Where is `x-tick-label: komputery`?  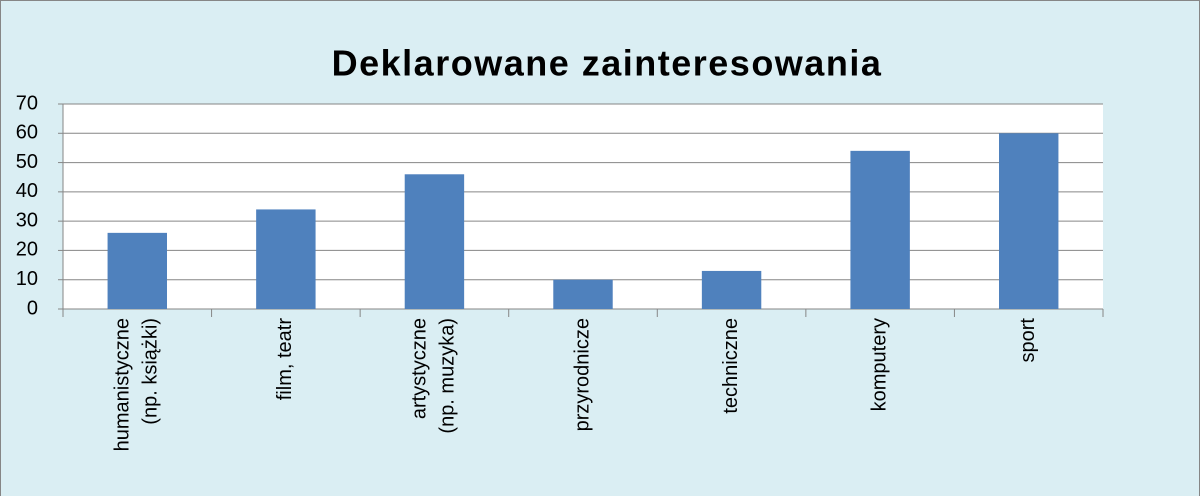
x-tick-label: komputery is located at coordinates (879, 364).